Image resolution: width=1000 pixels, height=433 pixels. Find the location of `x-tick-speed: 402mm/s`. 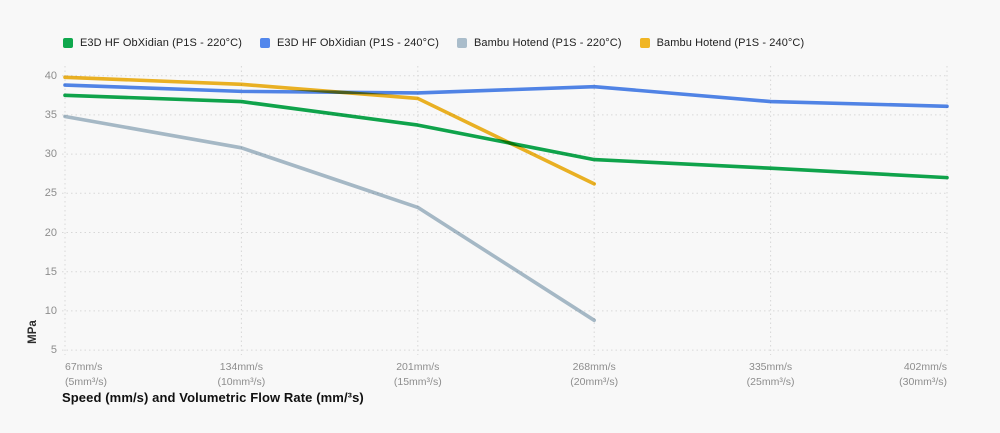

x-tick-speed: 402mm/s is located at coordinates (925, 367).